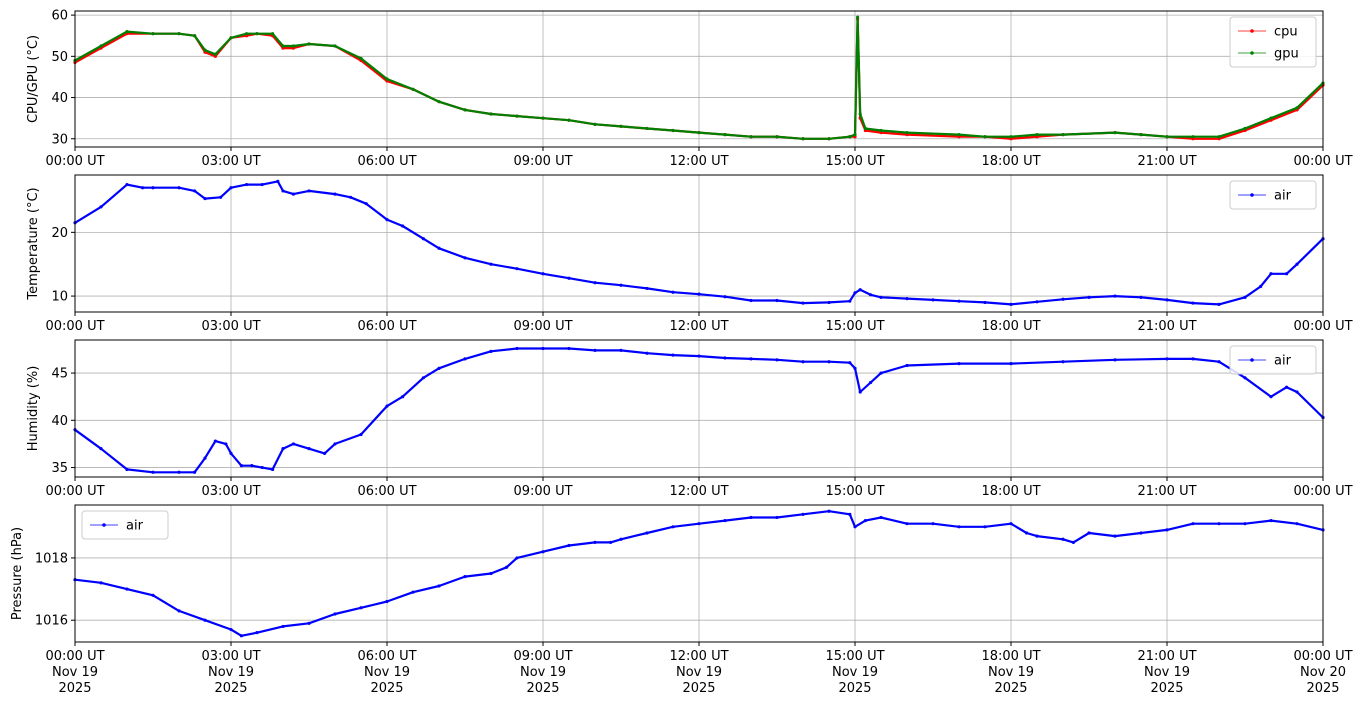 The width and height of the screenshot is (1364, 708). What do you see at coordinates (854, 326) in the screenshot?
I see `x-tick-label: 15:00 UT` at bounding box center [854, 326].